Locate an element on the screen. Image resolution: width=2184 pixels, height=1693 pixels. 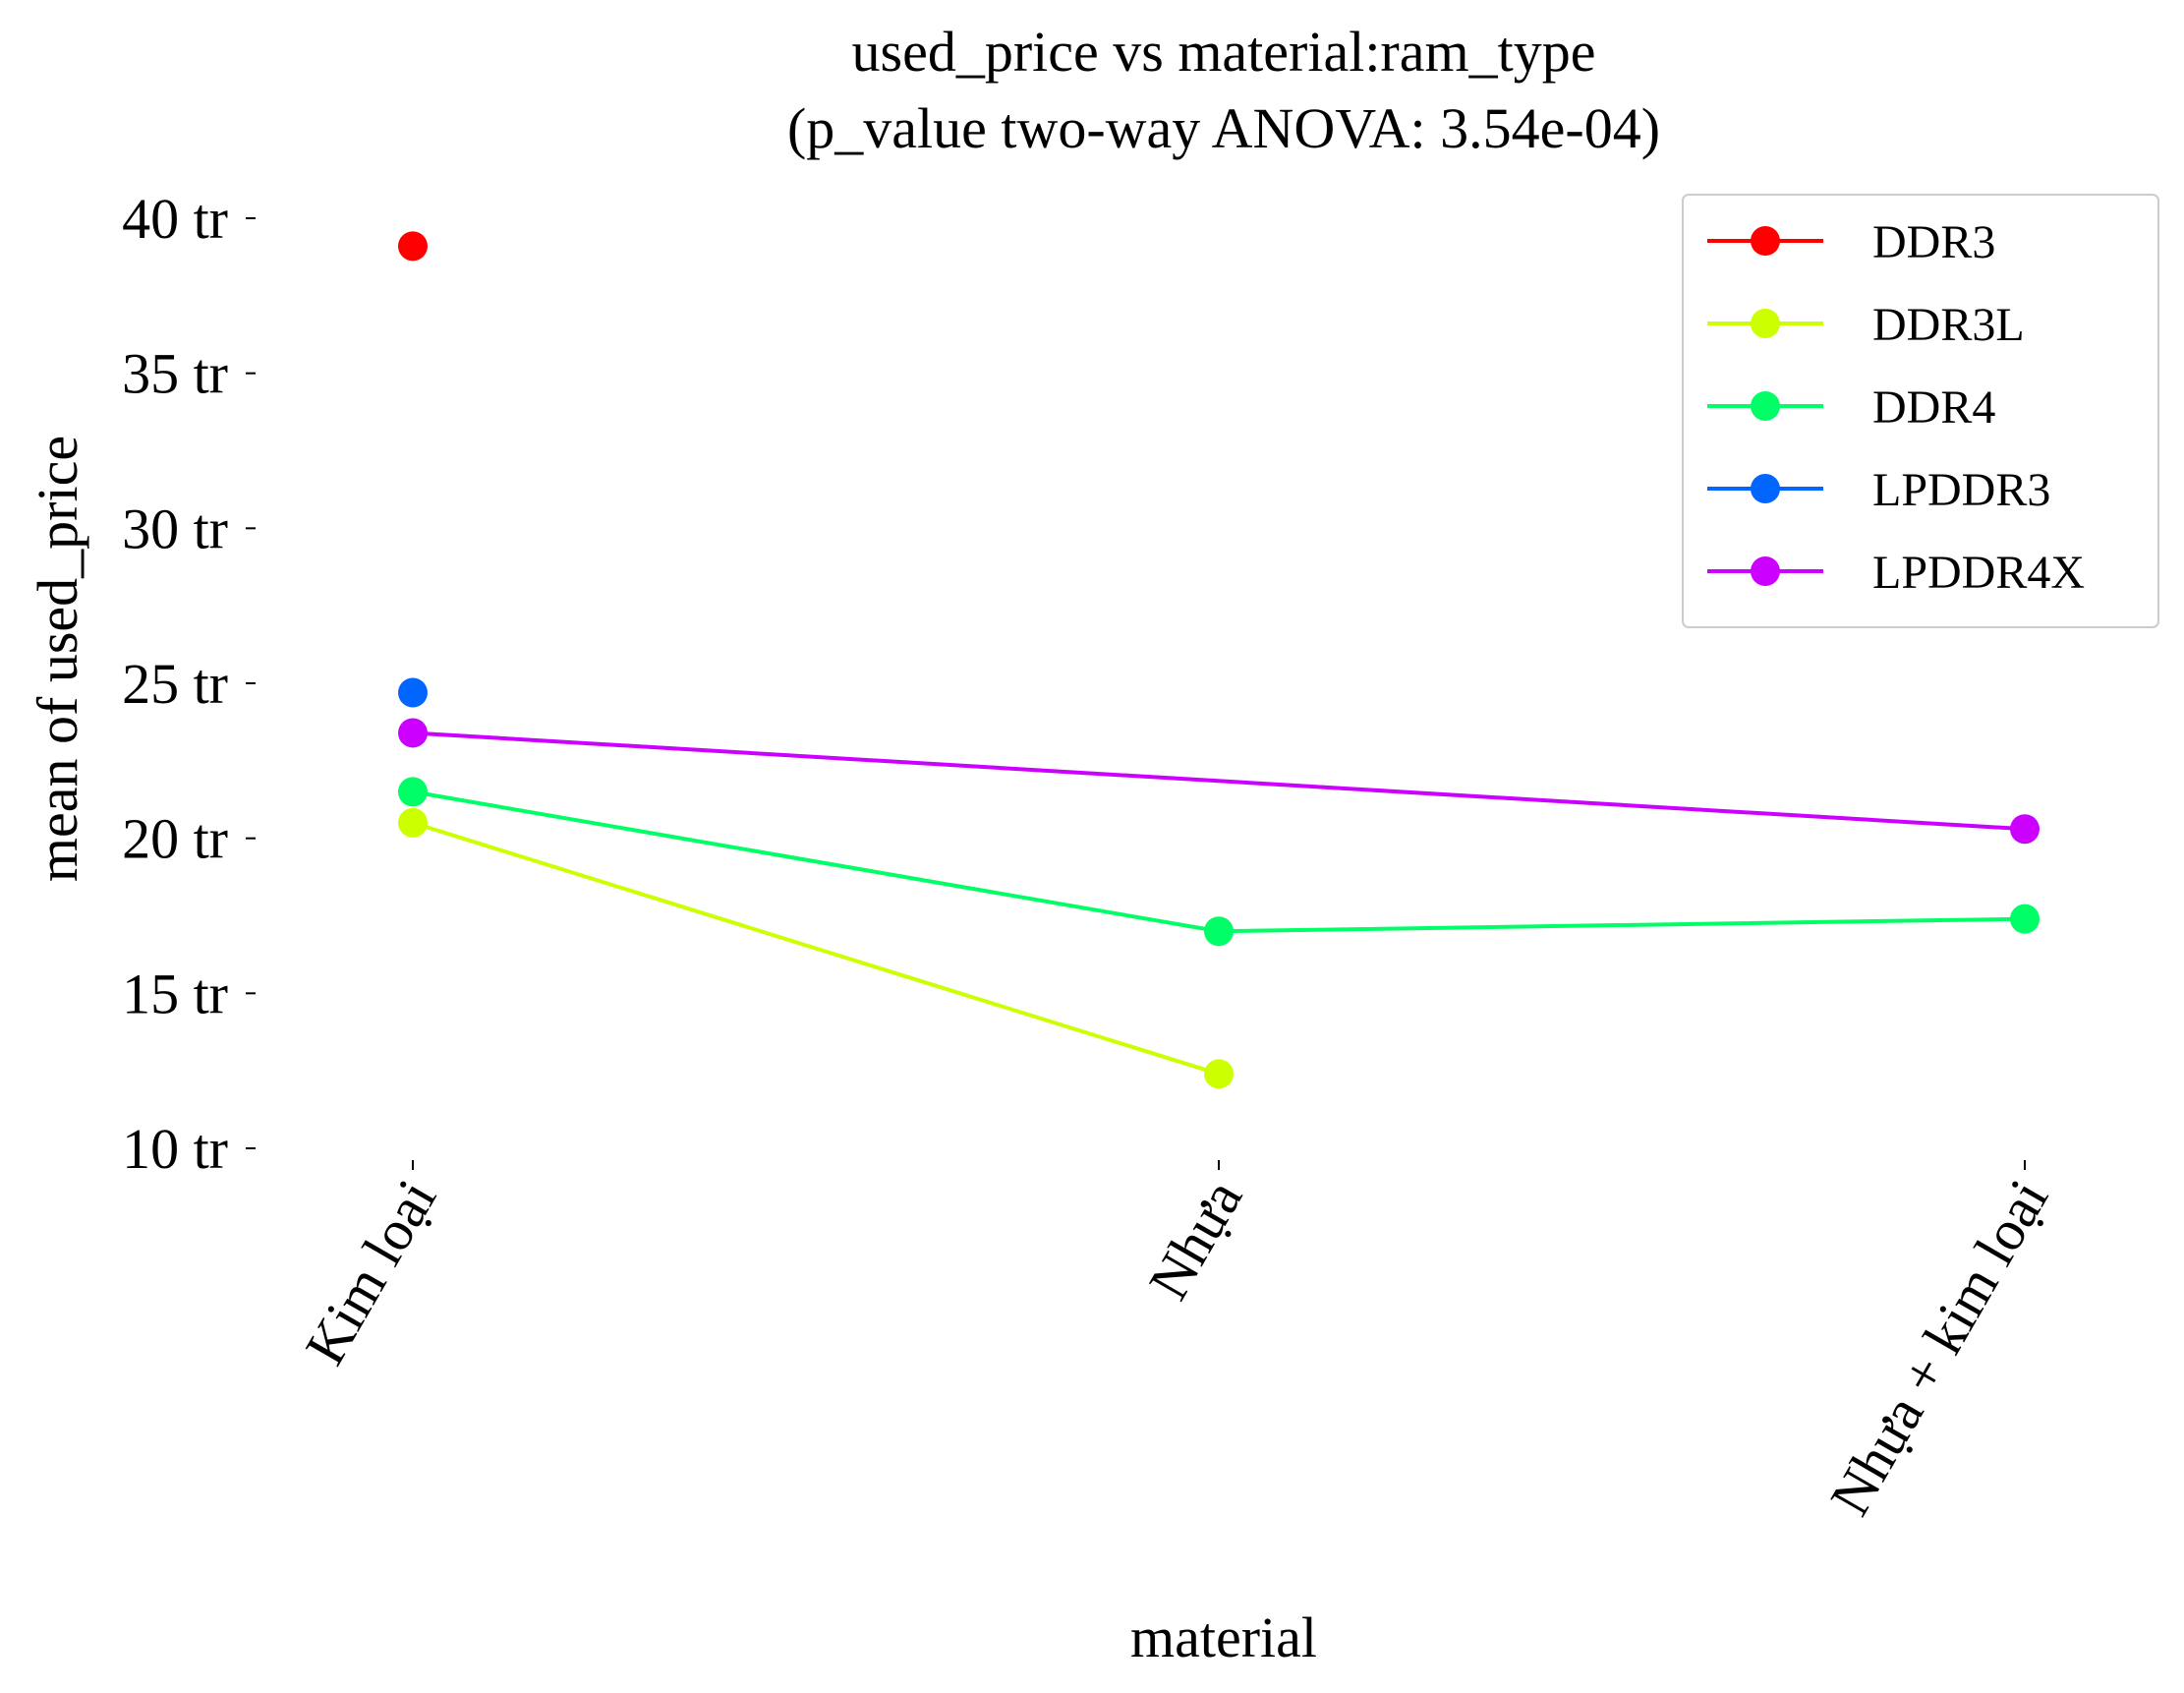
y-axis-label: mean of used_price is located at coordinates (57, 659).